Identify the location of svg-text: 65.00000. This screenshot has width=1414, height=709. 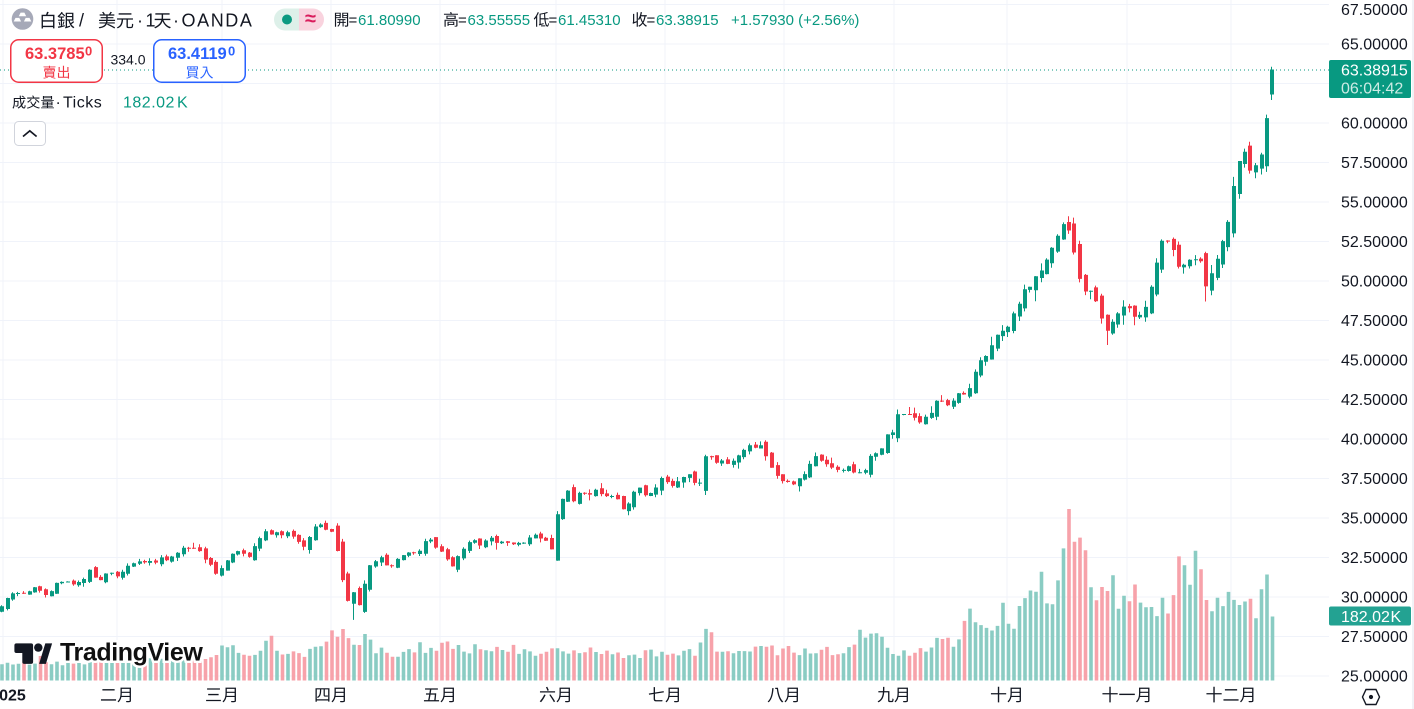
(1374, 45).